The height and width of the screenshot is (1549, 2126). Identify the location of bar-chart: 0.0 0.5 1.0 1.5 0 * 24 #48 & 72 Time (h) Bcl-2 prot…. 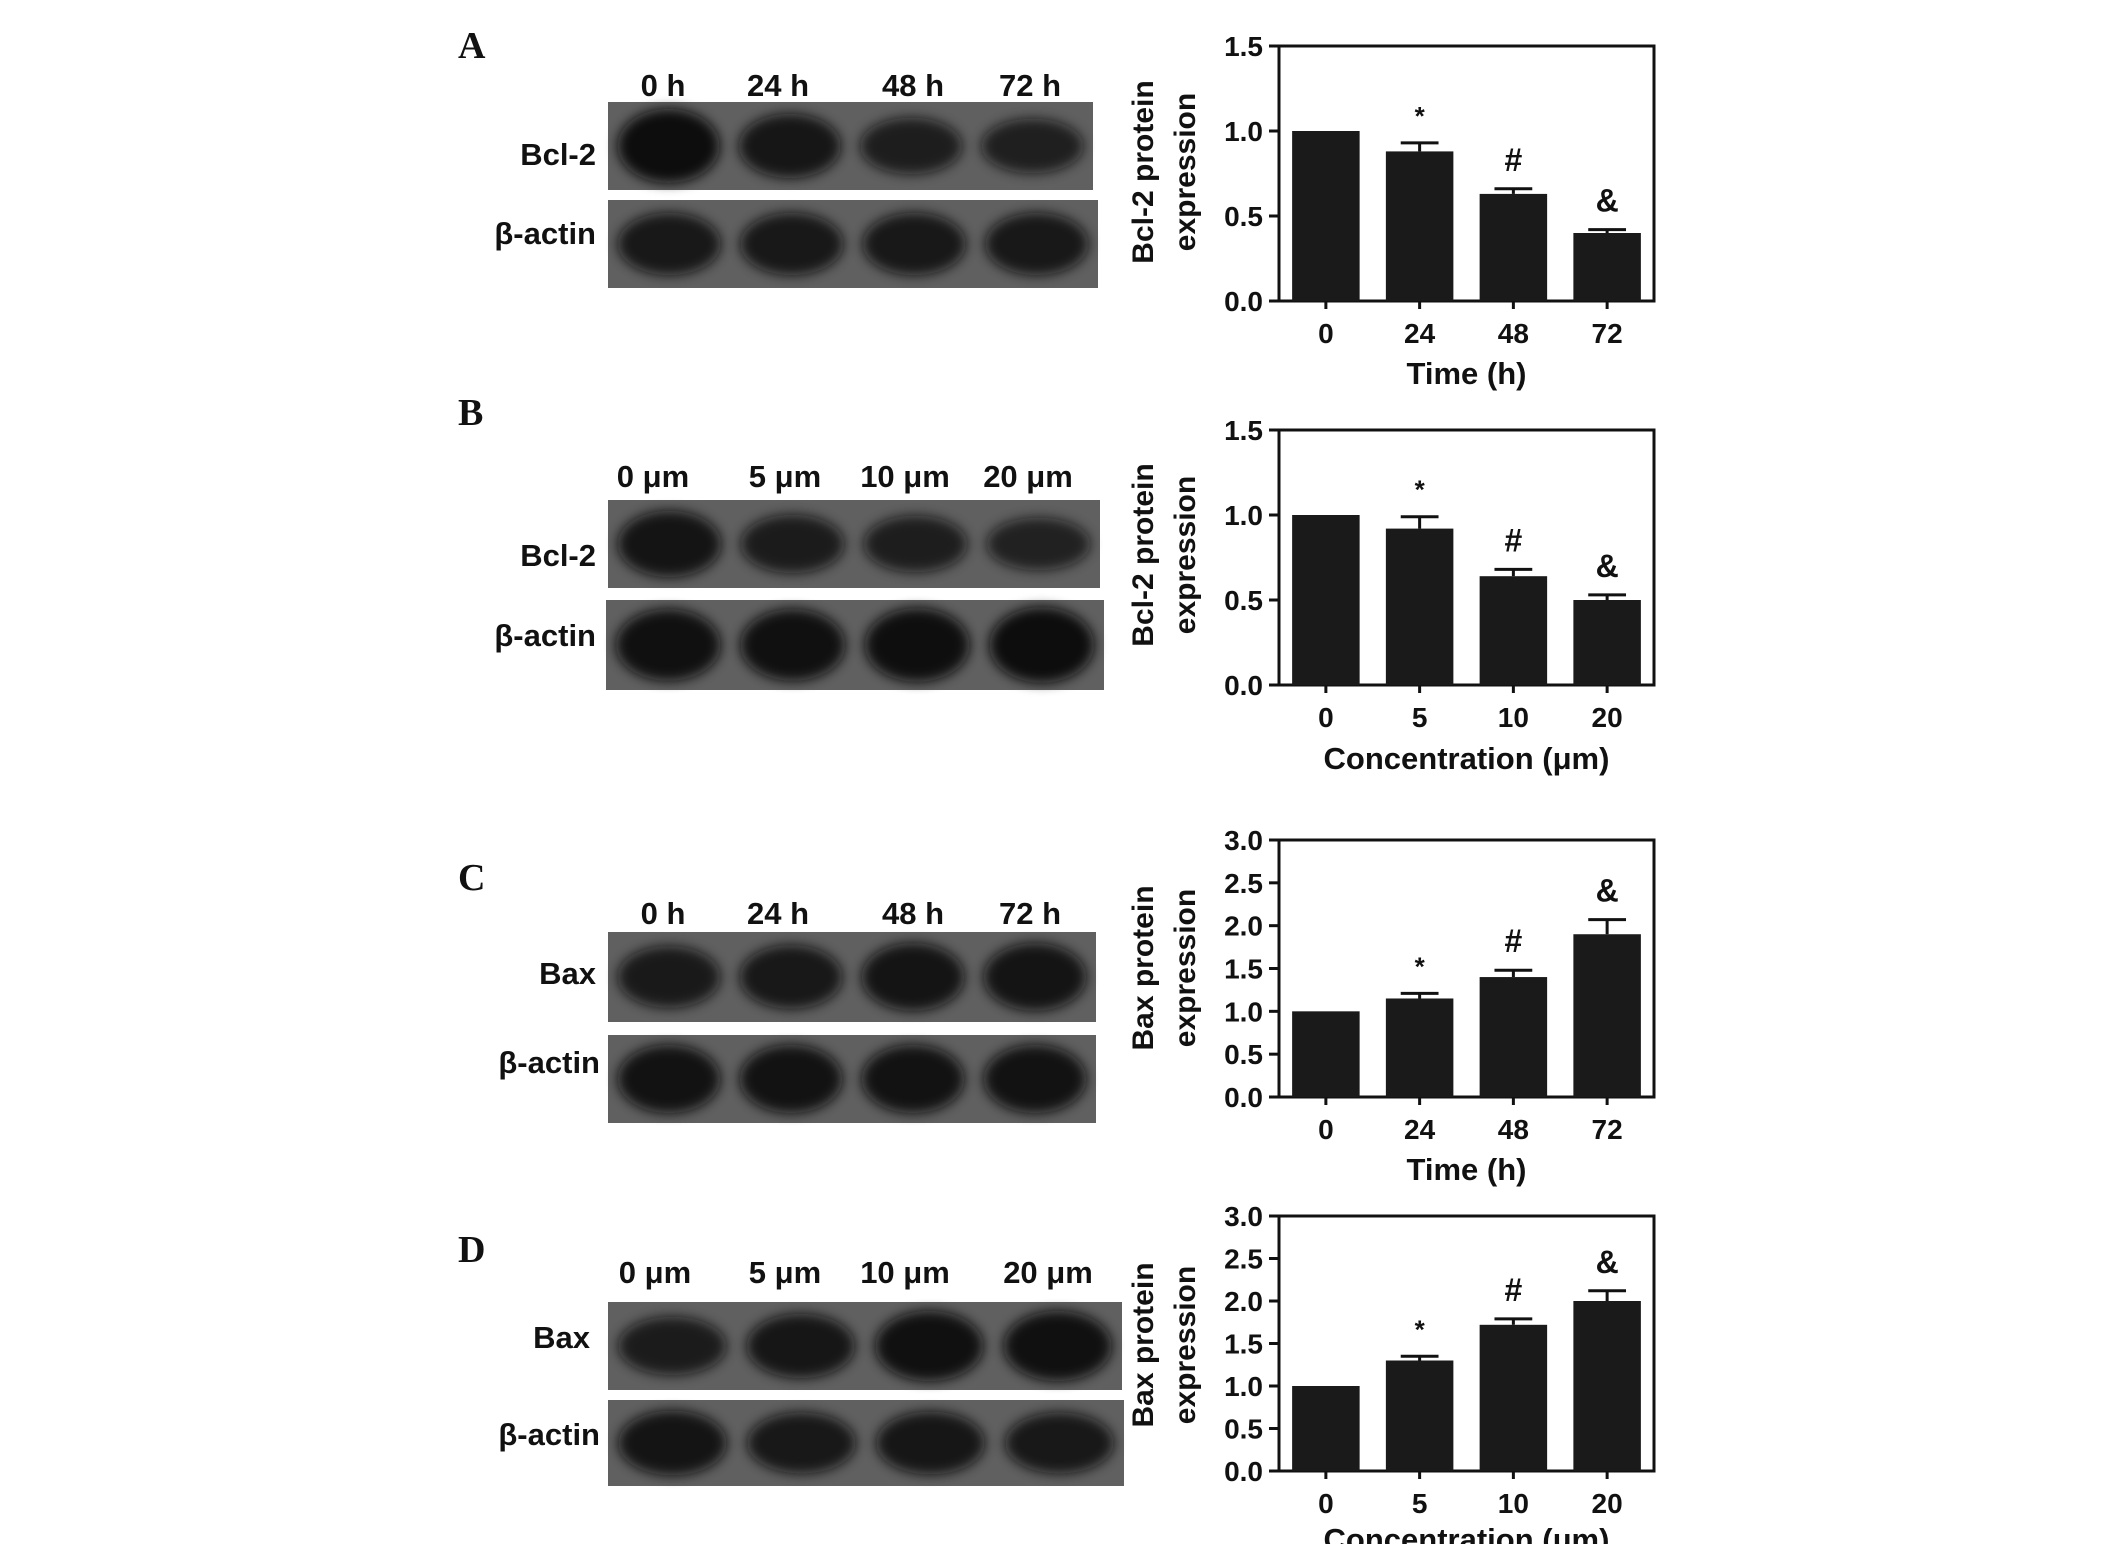
(1391, 211).